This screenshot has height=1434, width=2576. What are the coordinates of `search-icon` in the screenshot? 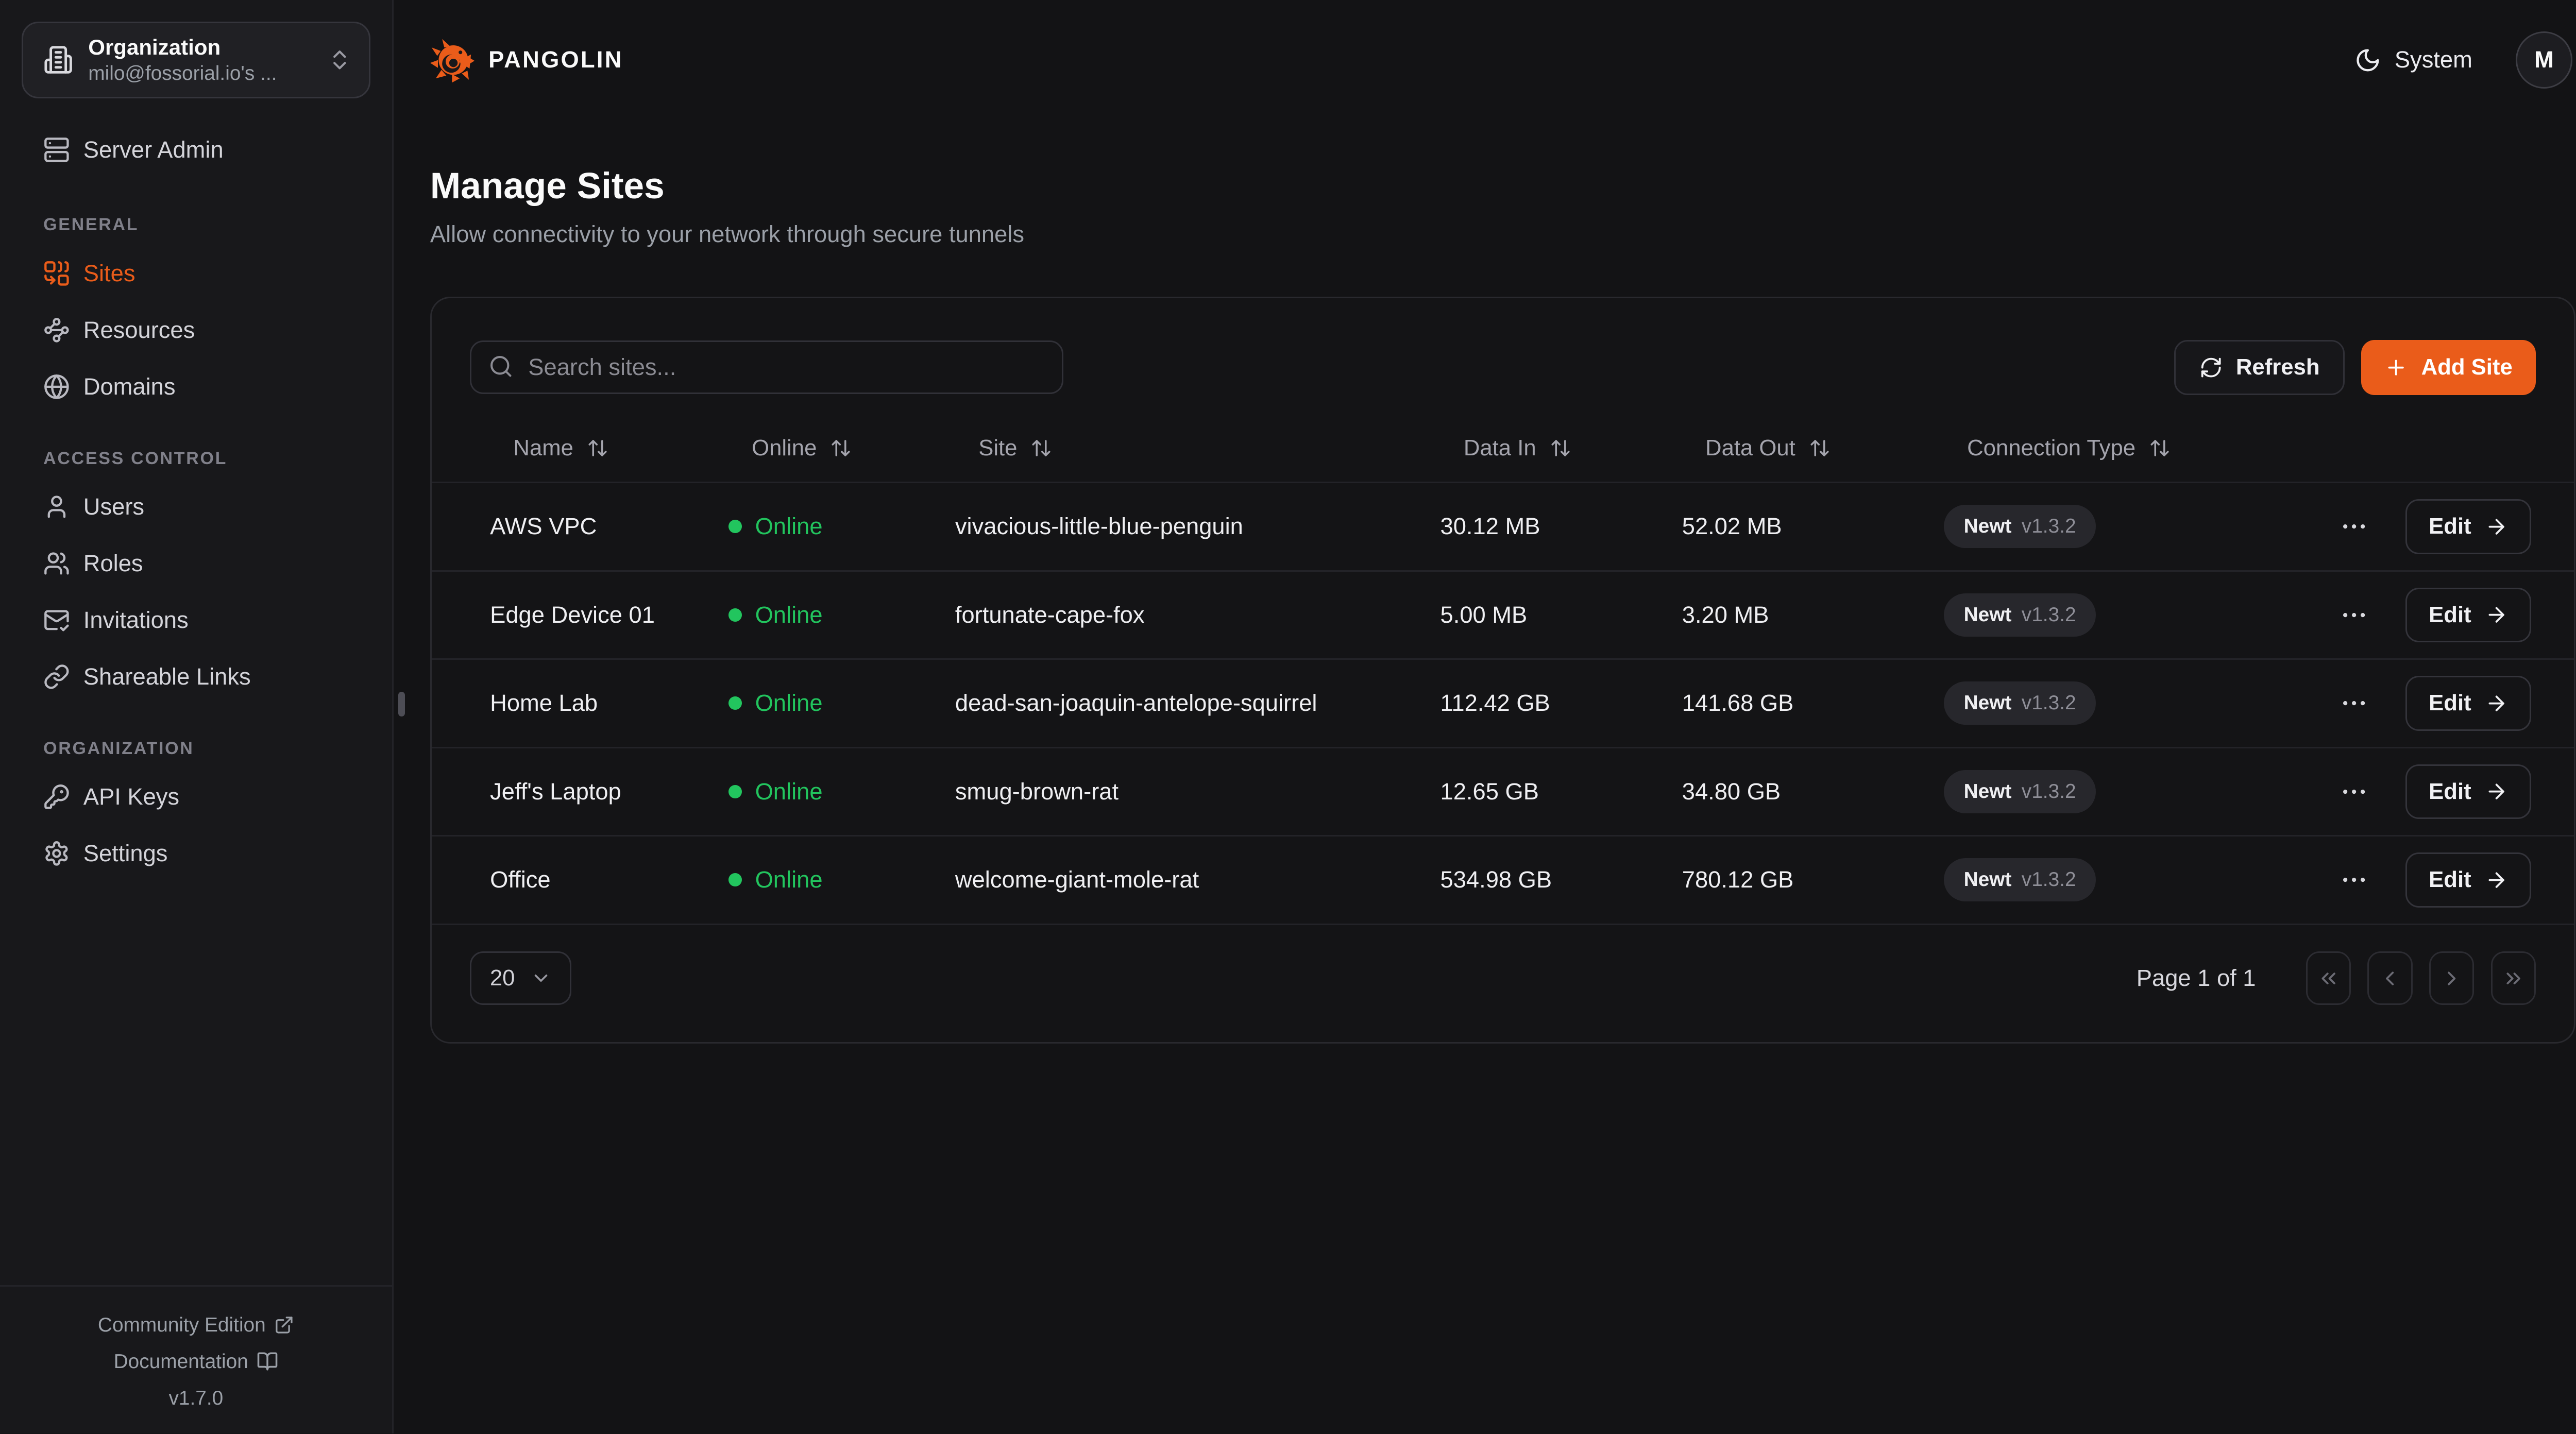 It's located at (501, 366).